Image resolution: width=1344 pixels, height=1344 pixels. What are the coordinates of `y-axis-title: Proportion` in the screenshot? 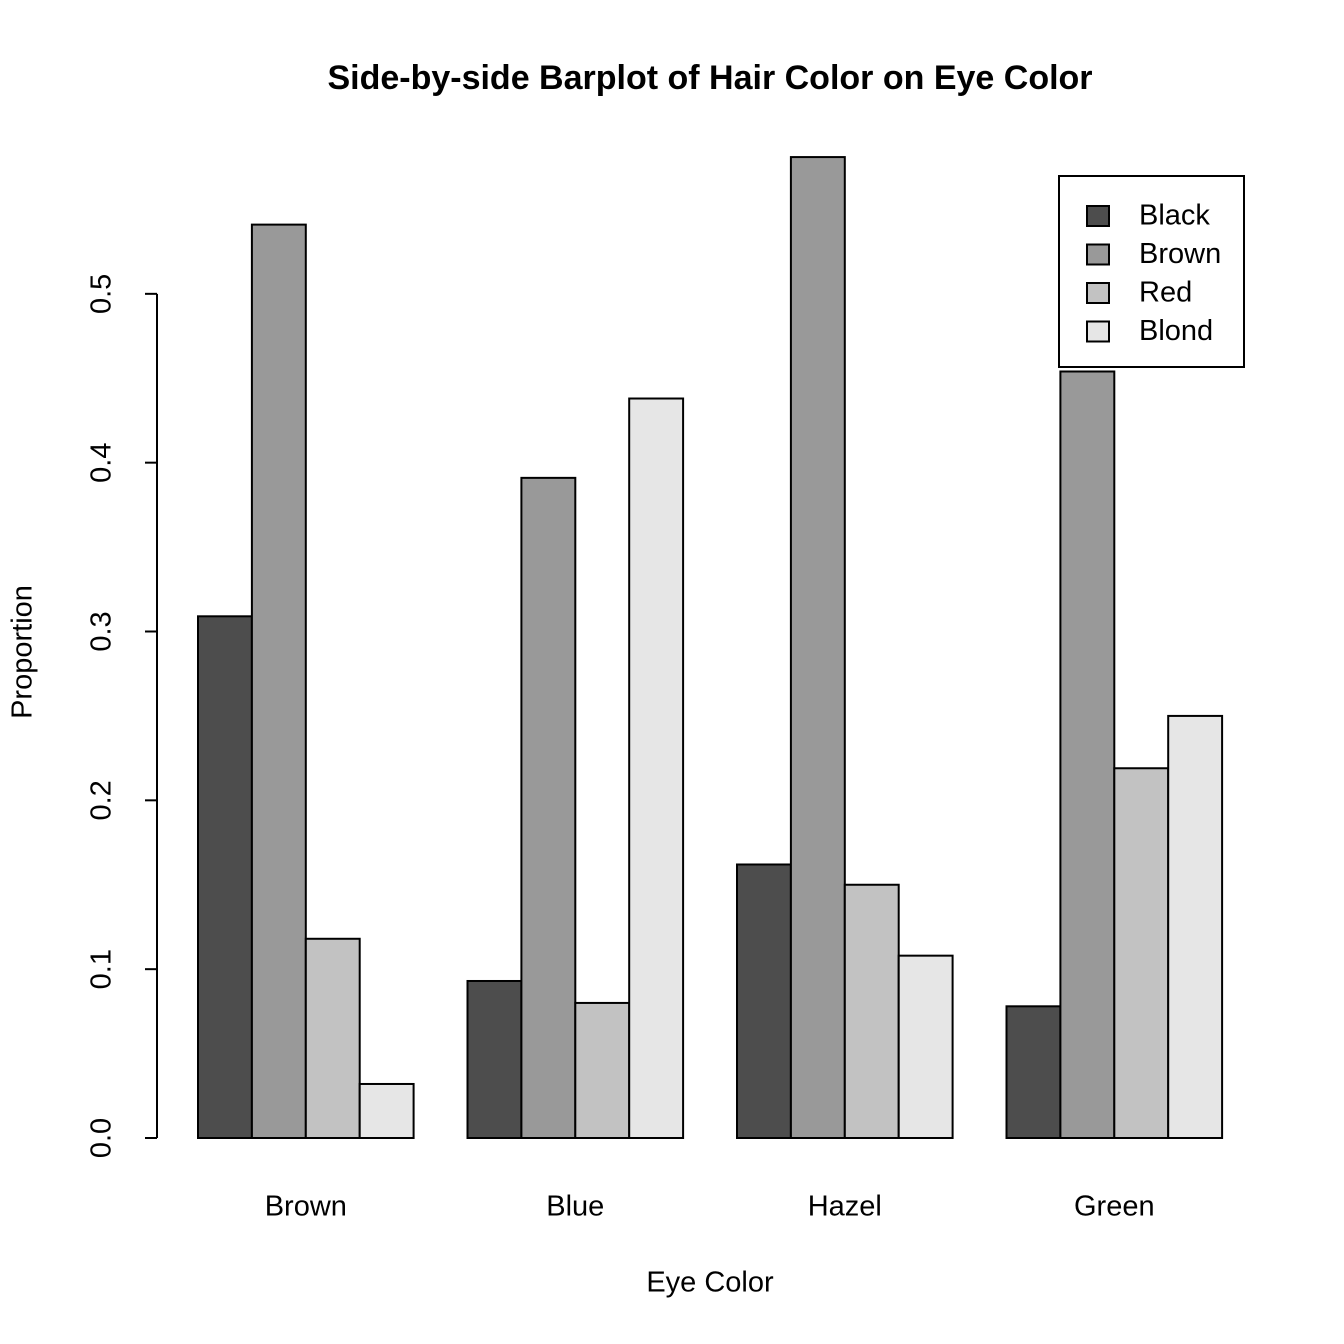 It's located at (23, 652).